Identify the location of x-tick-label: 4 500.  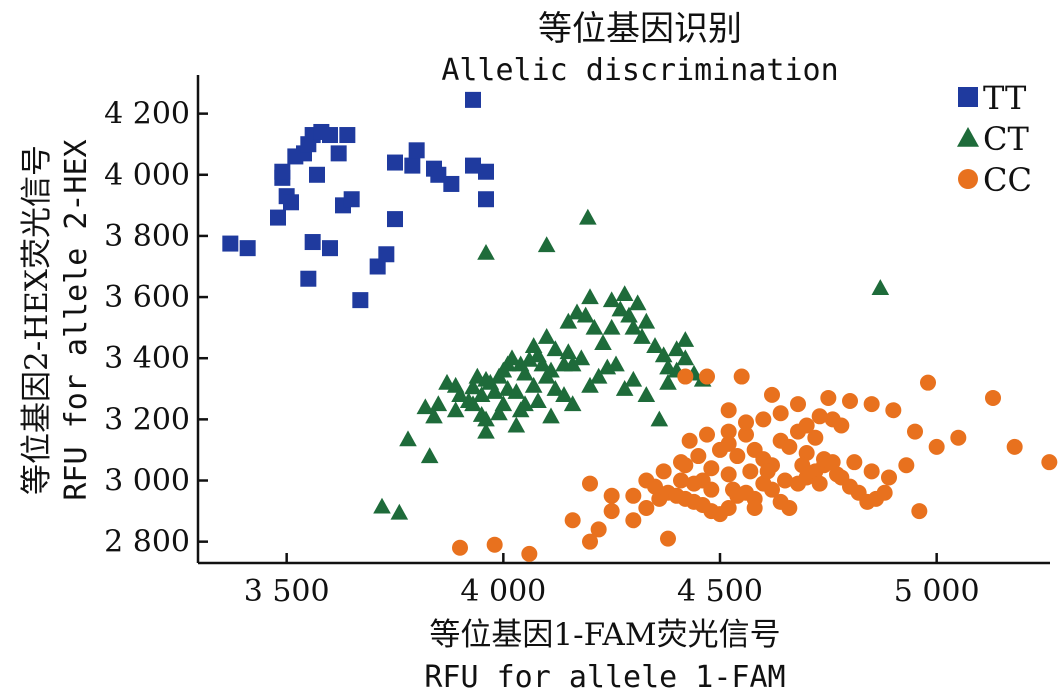
(720, 591).